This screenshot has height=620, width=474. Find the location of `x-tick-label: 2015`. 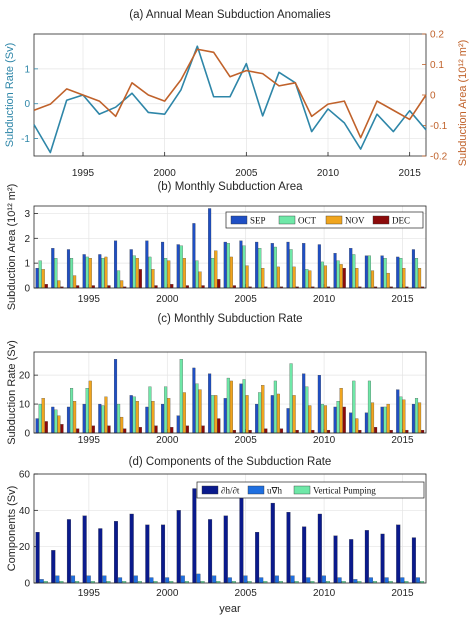

x-tick-label: 2015 is located at coordinates (410, 173).